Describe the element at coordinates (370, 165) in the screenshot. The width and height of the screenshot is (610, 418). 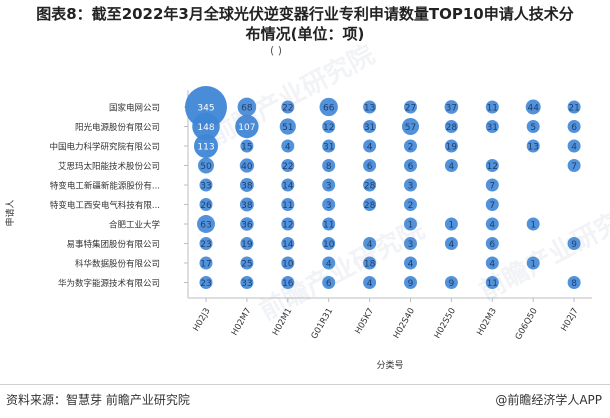
I see `bubble-point: 6` at that location.